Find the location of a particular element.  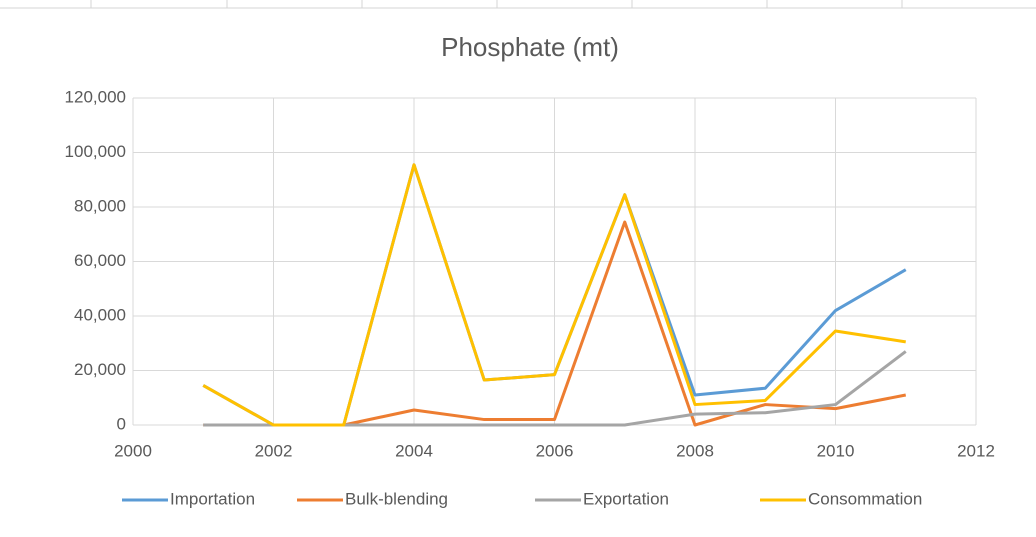

legend-label: Exportation is located at coordinates (626, 498).